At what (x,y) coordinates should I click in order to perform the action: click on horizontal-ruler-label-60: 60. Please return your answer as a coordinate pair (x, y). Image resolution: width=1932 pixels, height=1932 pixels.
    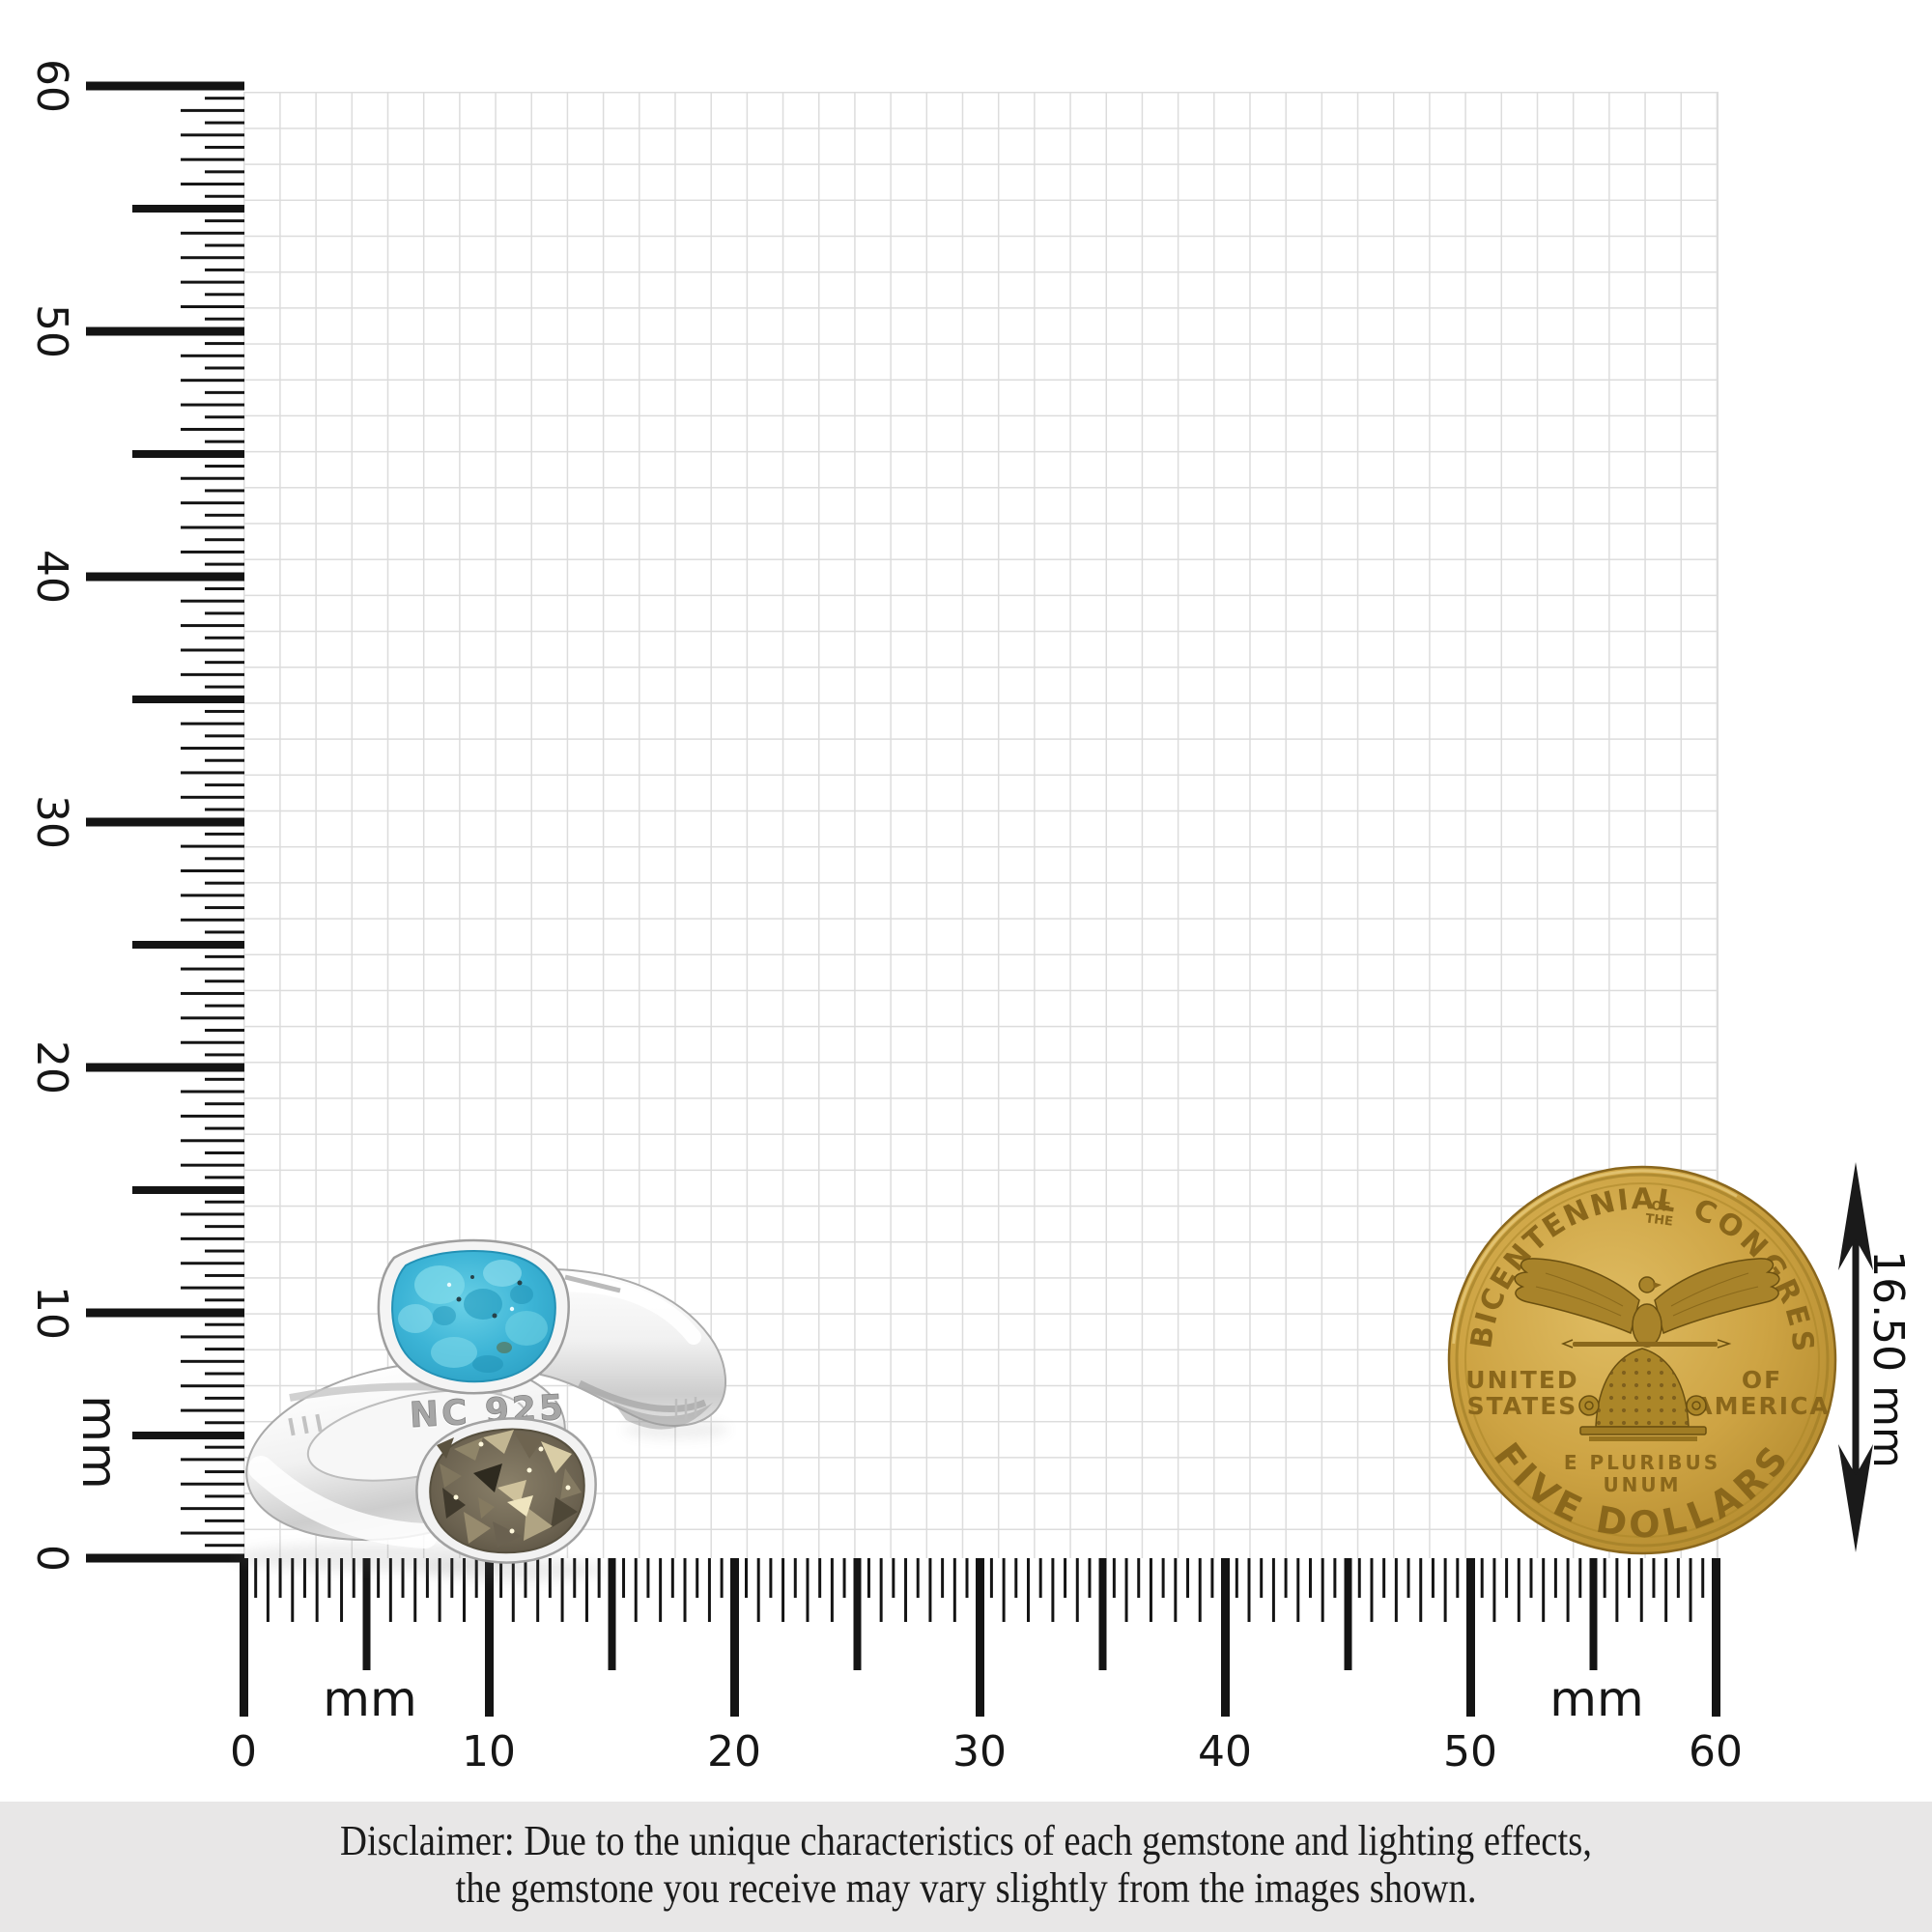
    Looking at the image, I should click on (1716, 1751).